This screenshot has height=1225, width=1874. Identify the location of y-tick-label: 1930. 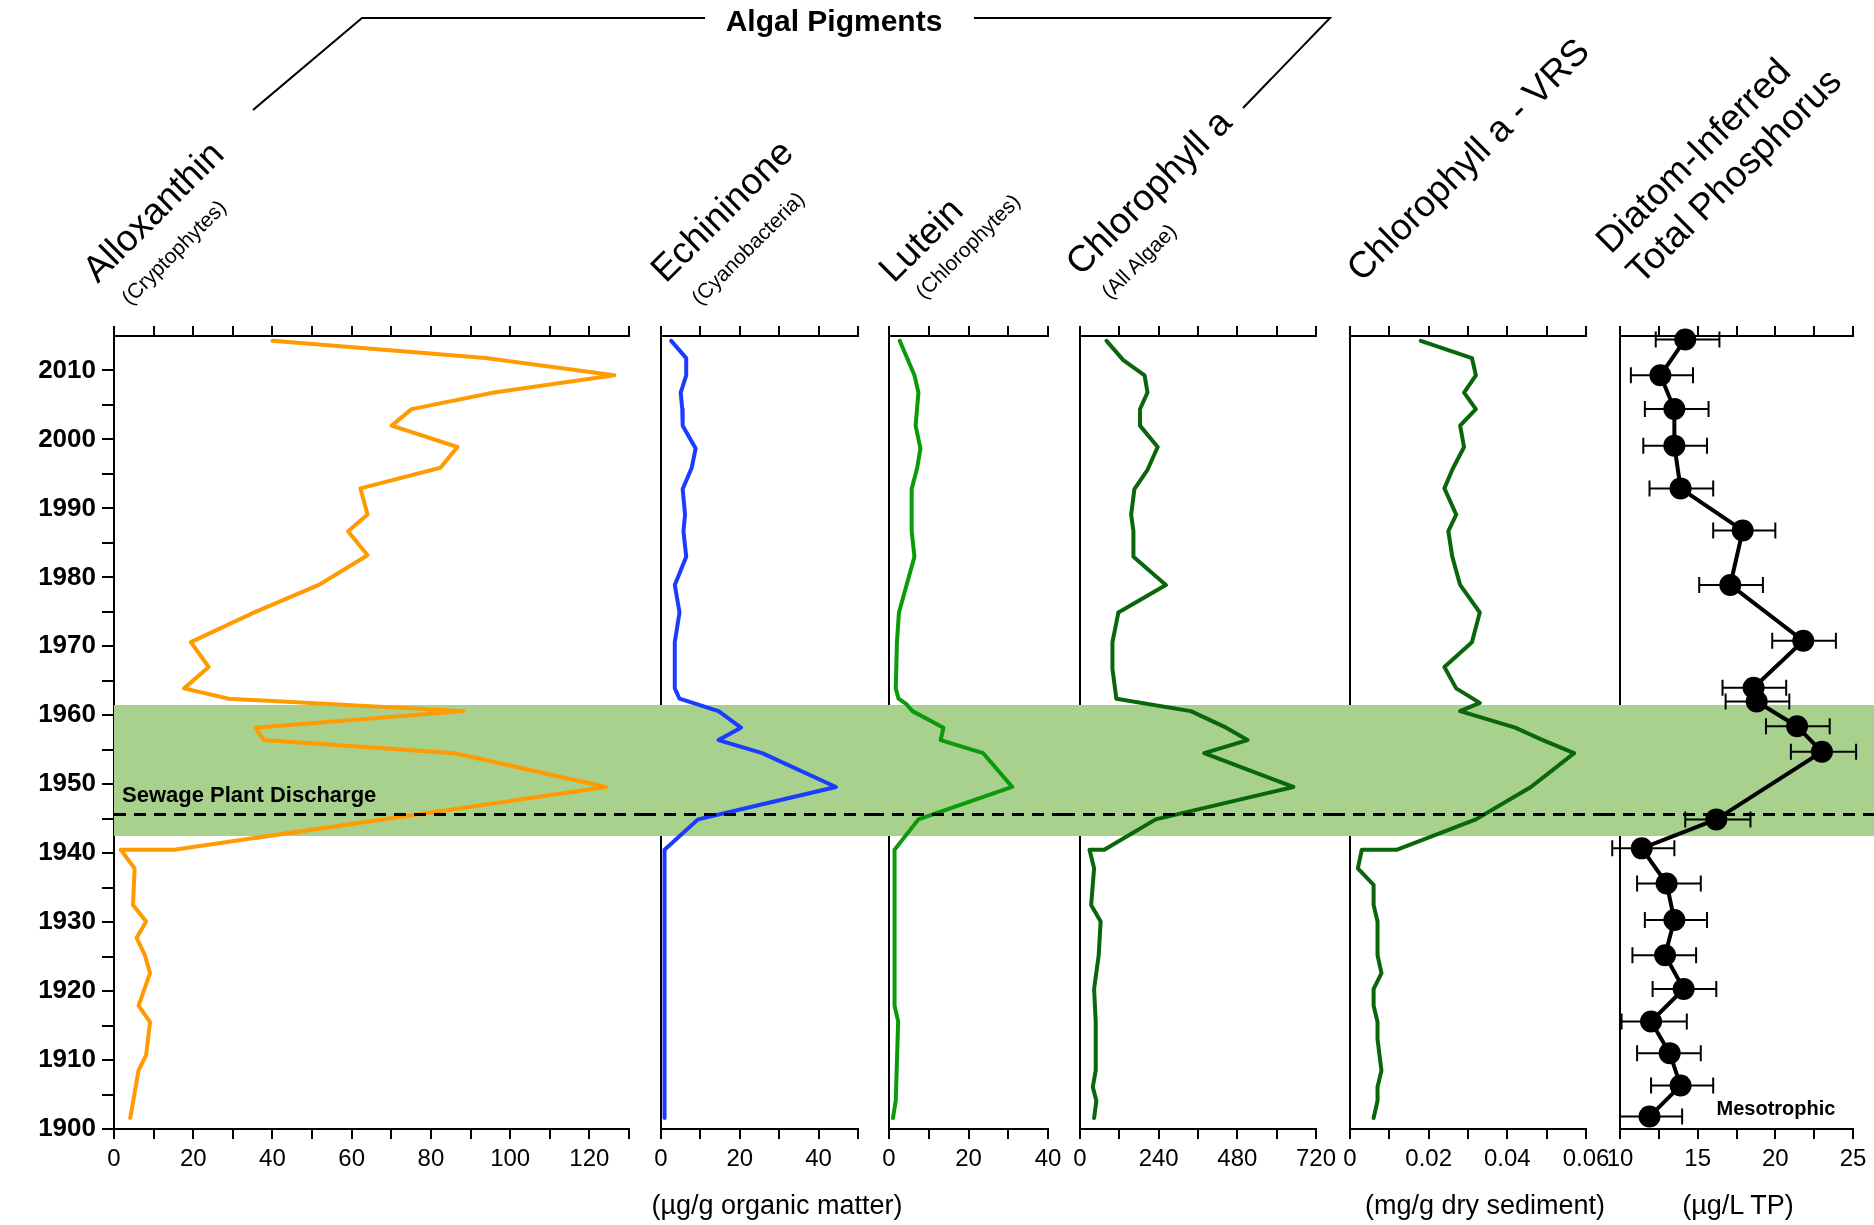
(67, 920).